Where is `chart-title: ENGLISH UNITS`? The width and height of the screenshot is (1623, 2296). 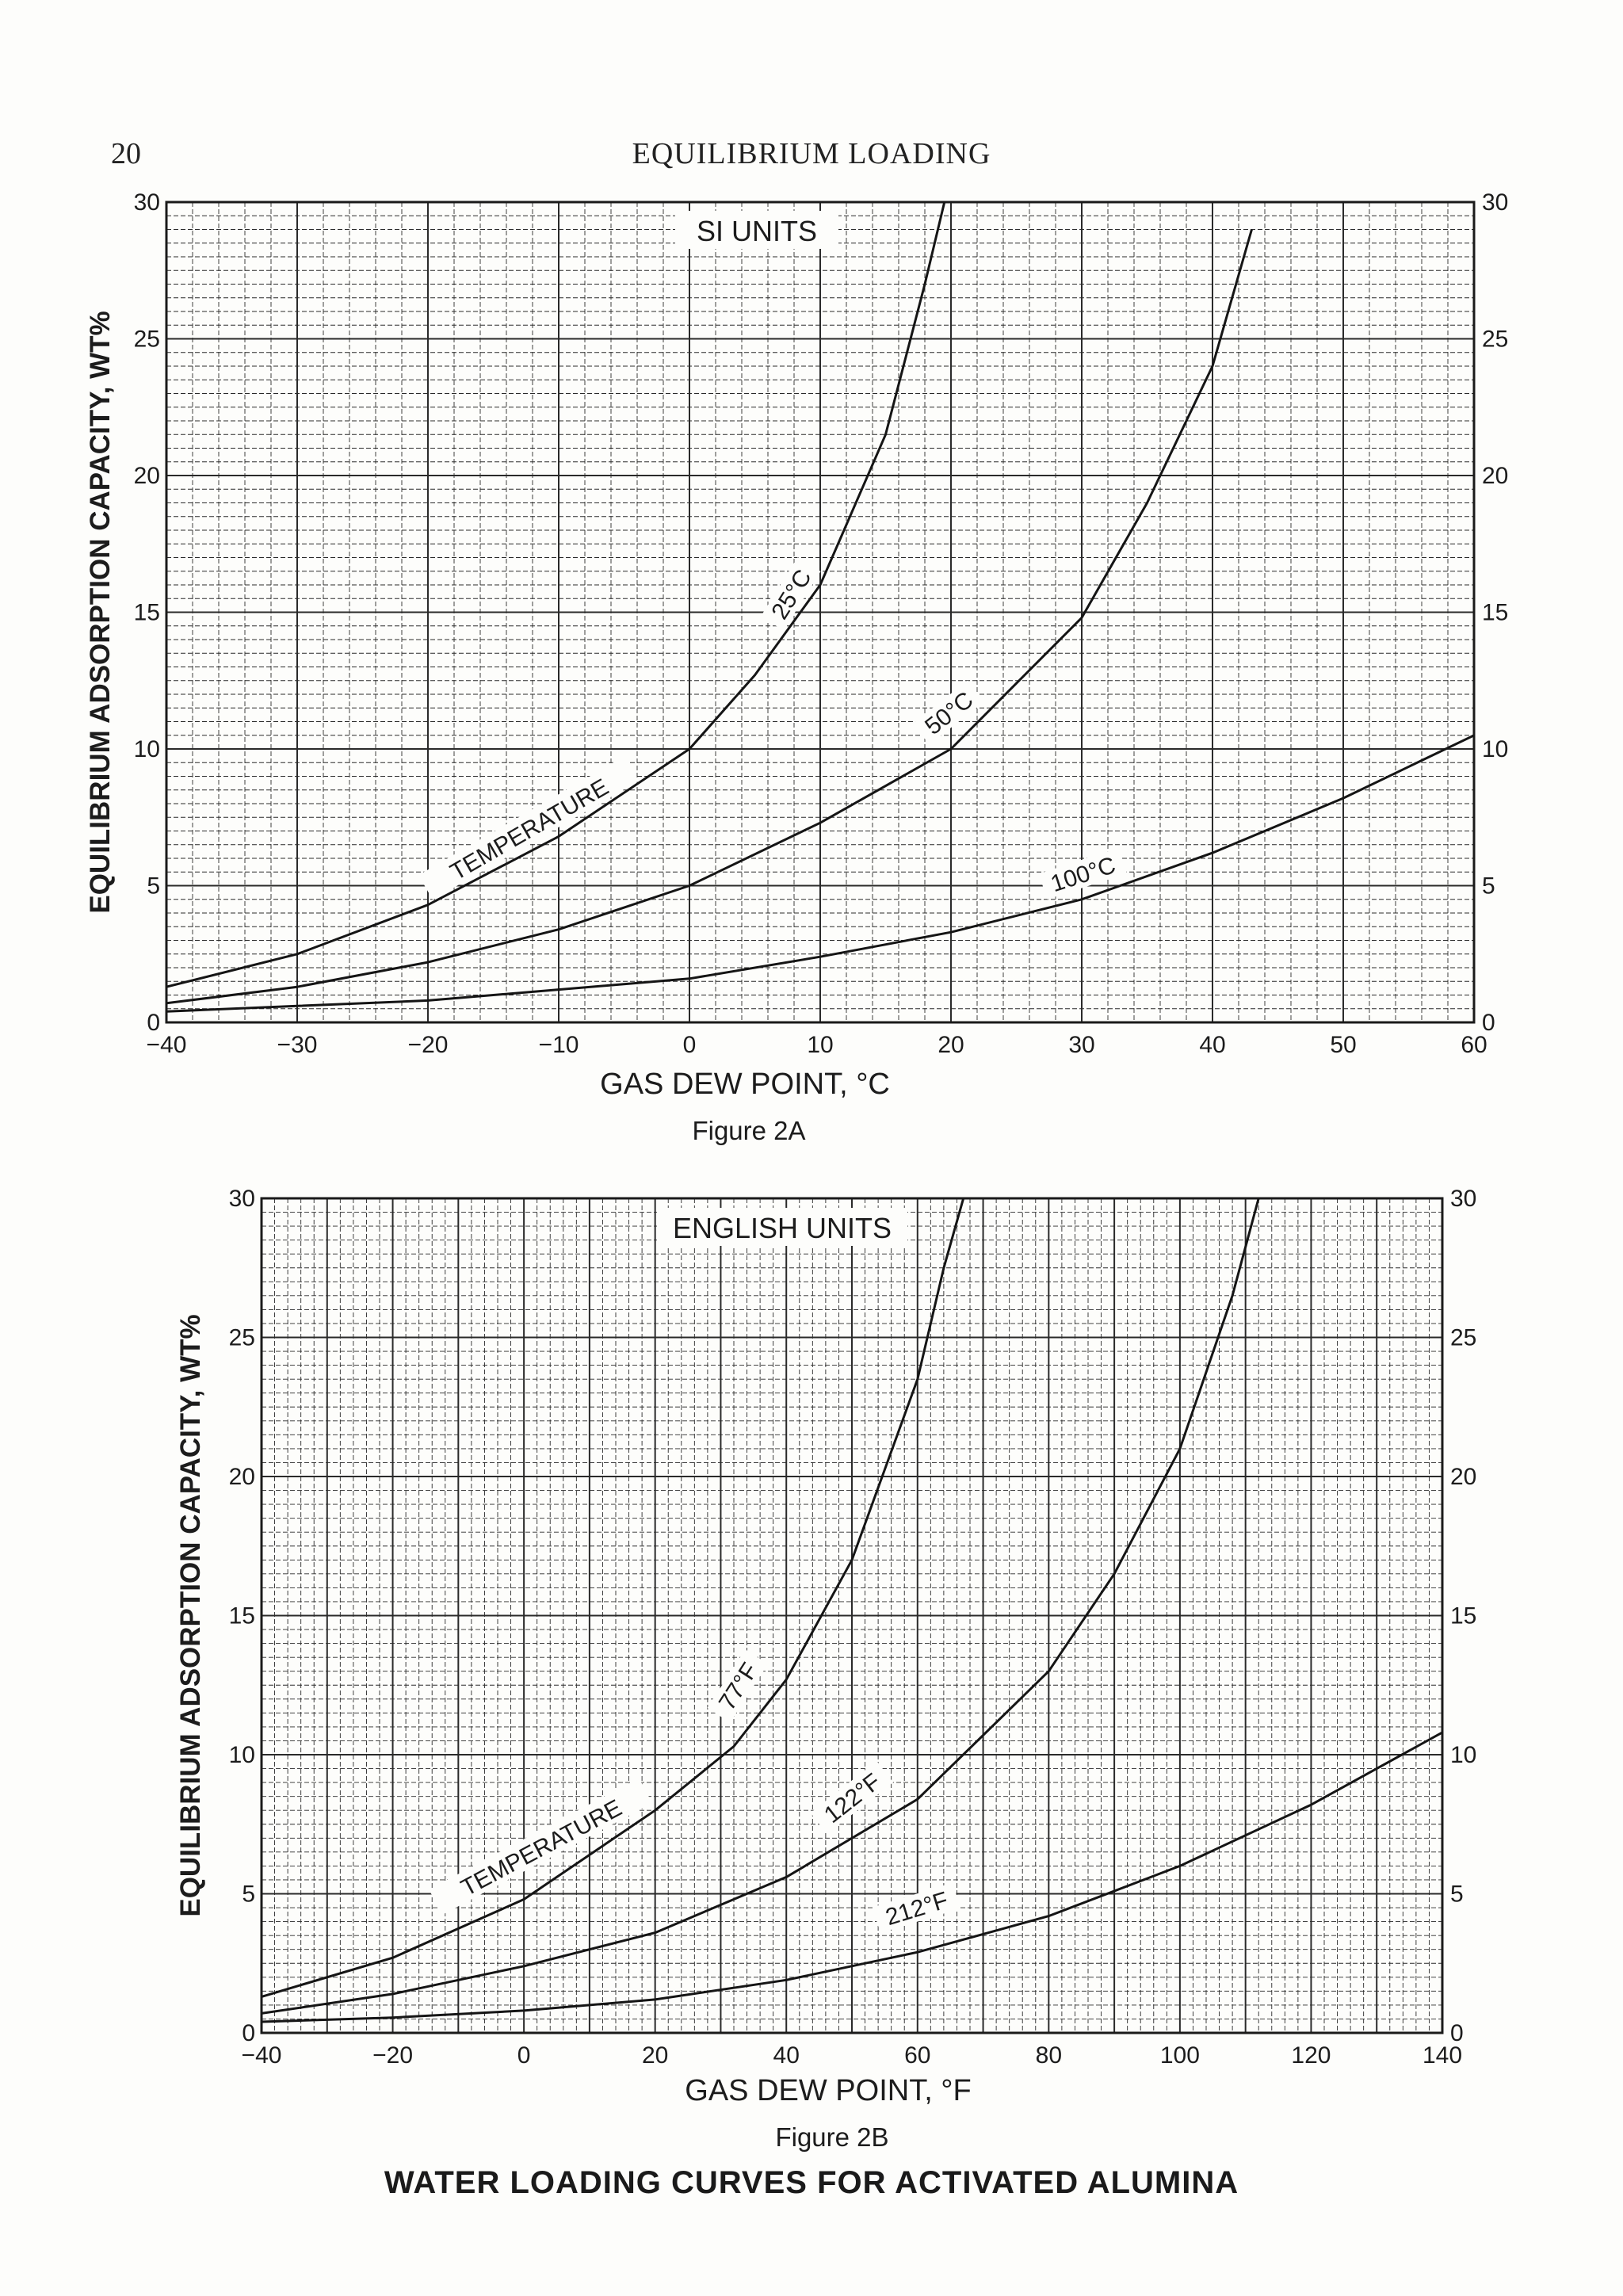 chart-title: ENGLISH UNITS is located at coordinates (782, 1228).